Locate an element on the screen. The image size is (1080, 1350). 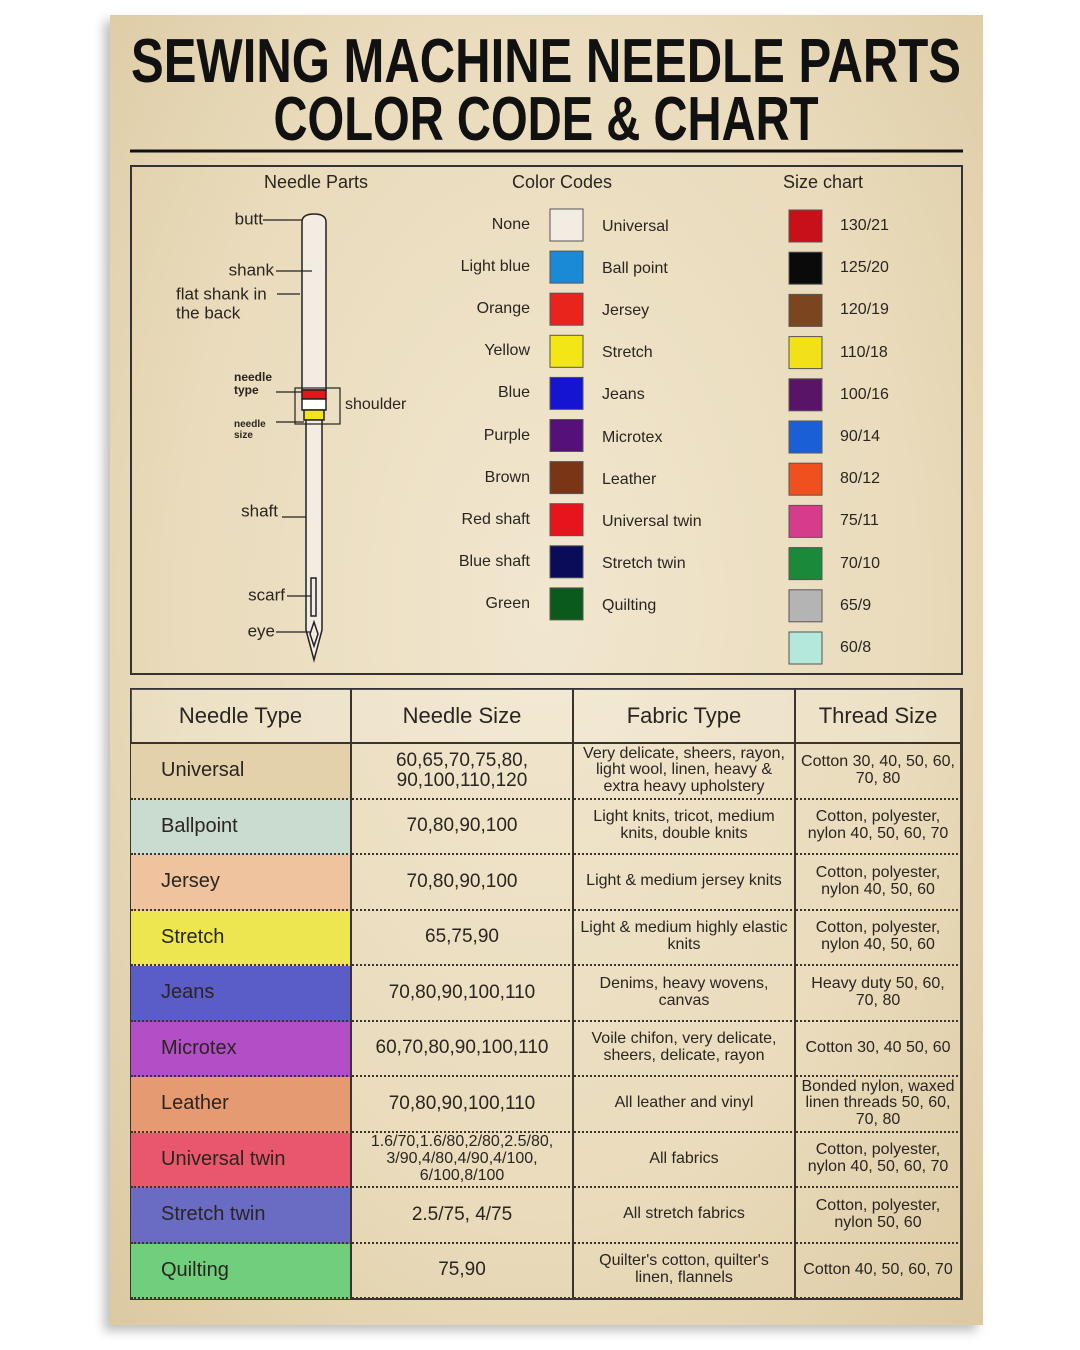
table-cell: Ballpoint is located at coordinates (241, 827).